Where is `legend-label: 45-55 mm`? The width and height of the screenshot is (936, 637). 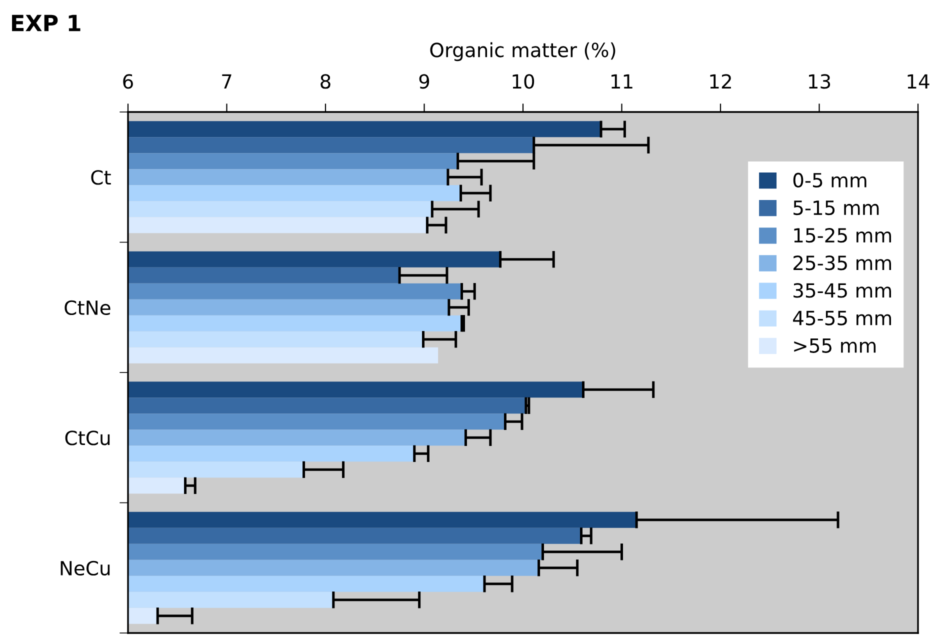 legend-label: 45-55 mm is located at coordinates (842, 318).